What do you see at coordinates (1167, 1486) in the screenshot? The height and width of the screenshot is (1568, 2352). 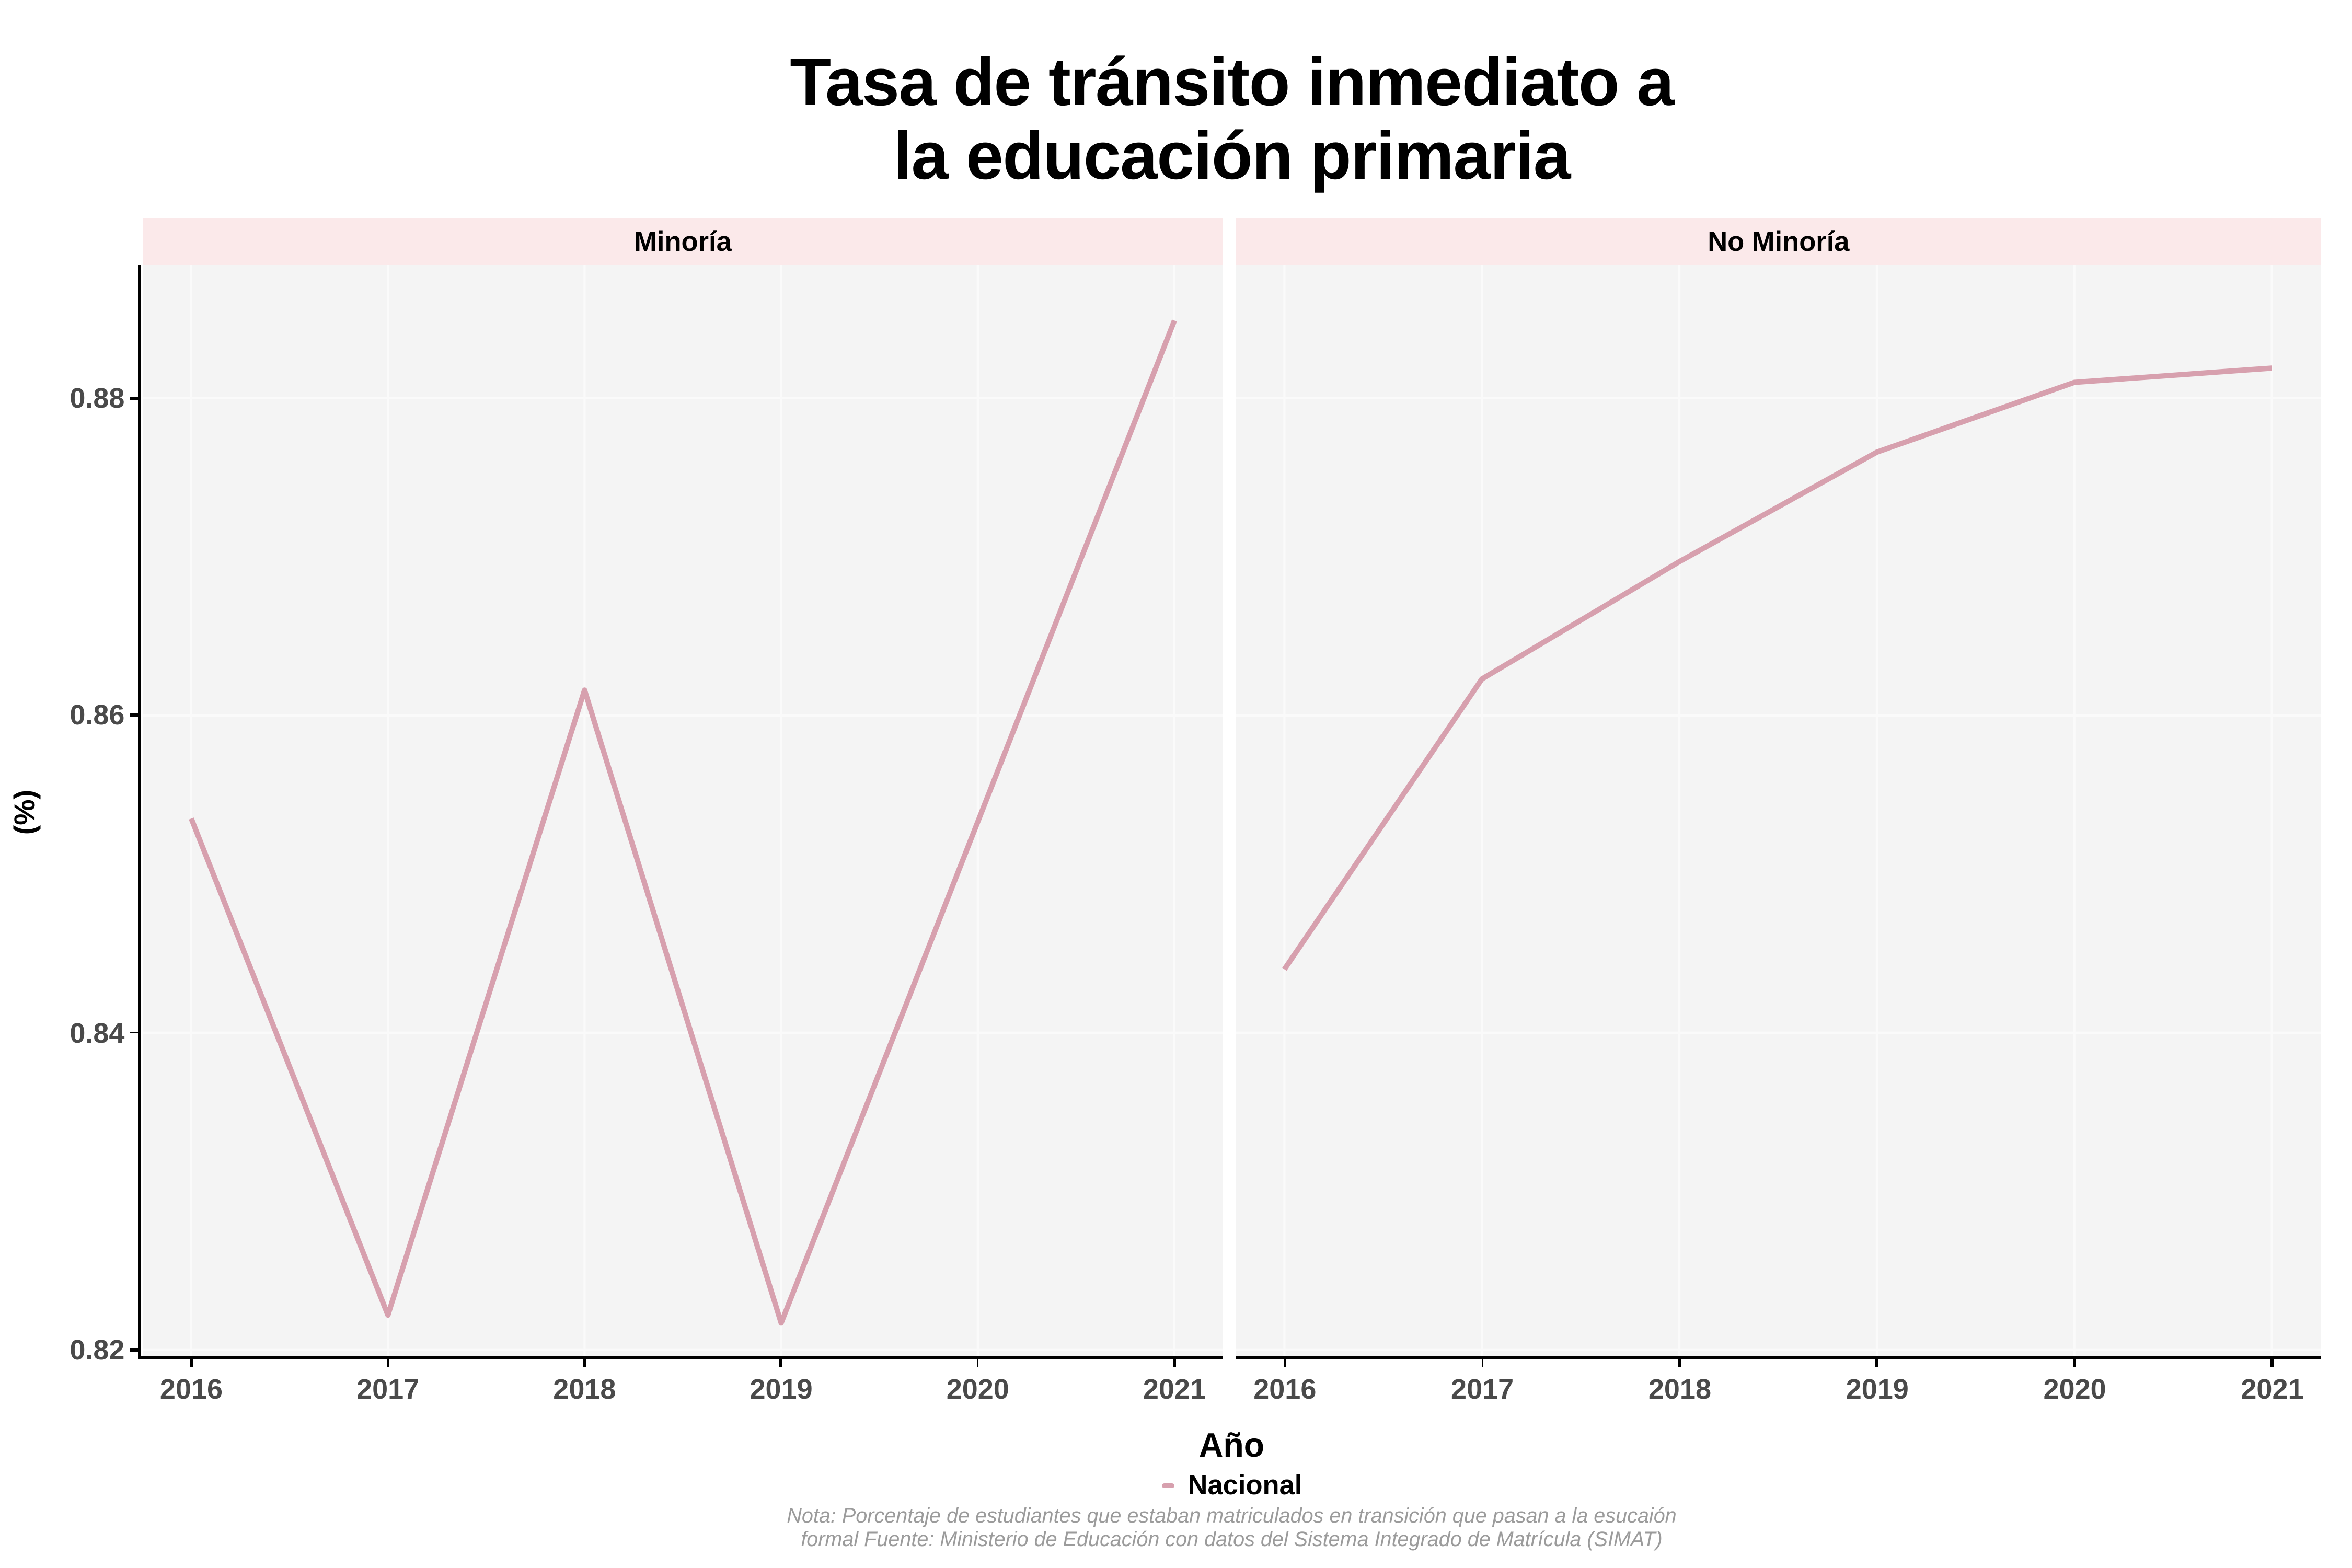 I see `legend-line-key` at bounding box center [1167, 1486].